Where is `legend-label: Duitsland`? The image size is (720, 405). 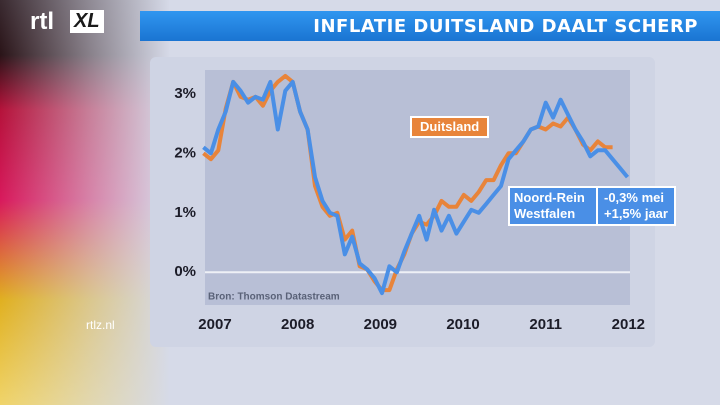
legend-label: Duitsland is located at coordinates (450, 127).